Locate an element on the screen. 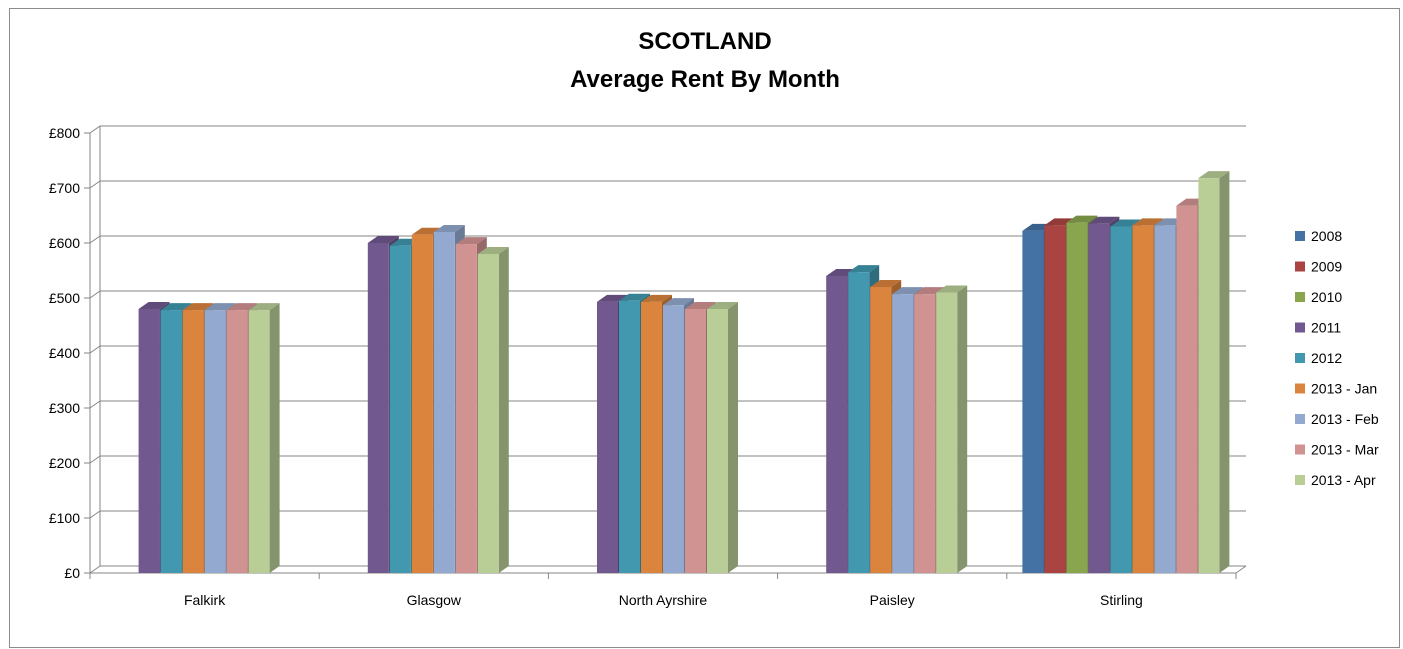  y-tick-label: £700 is located at coordinates (64, 188).